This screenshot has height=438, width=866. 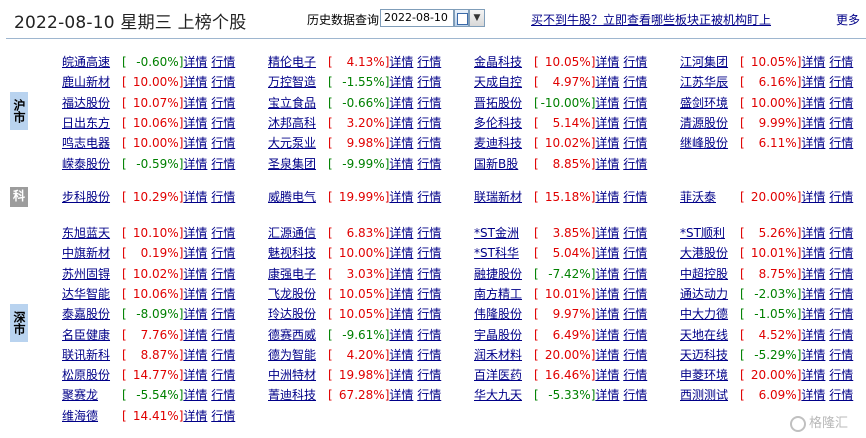 I want to click on stock-name-link: 日出东方, so click(x=86, y=123).